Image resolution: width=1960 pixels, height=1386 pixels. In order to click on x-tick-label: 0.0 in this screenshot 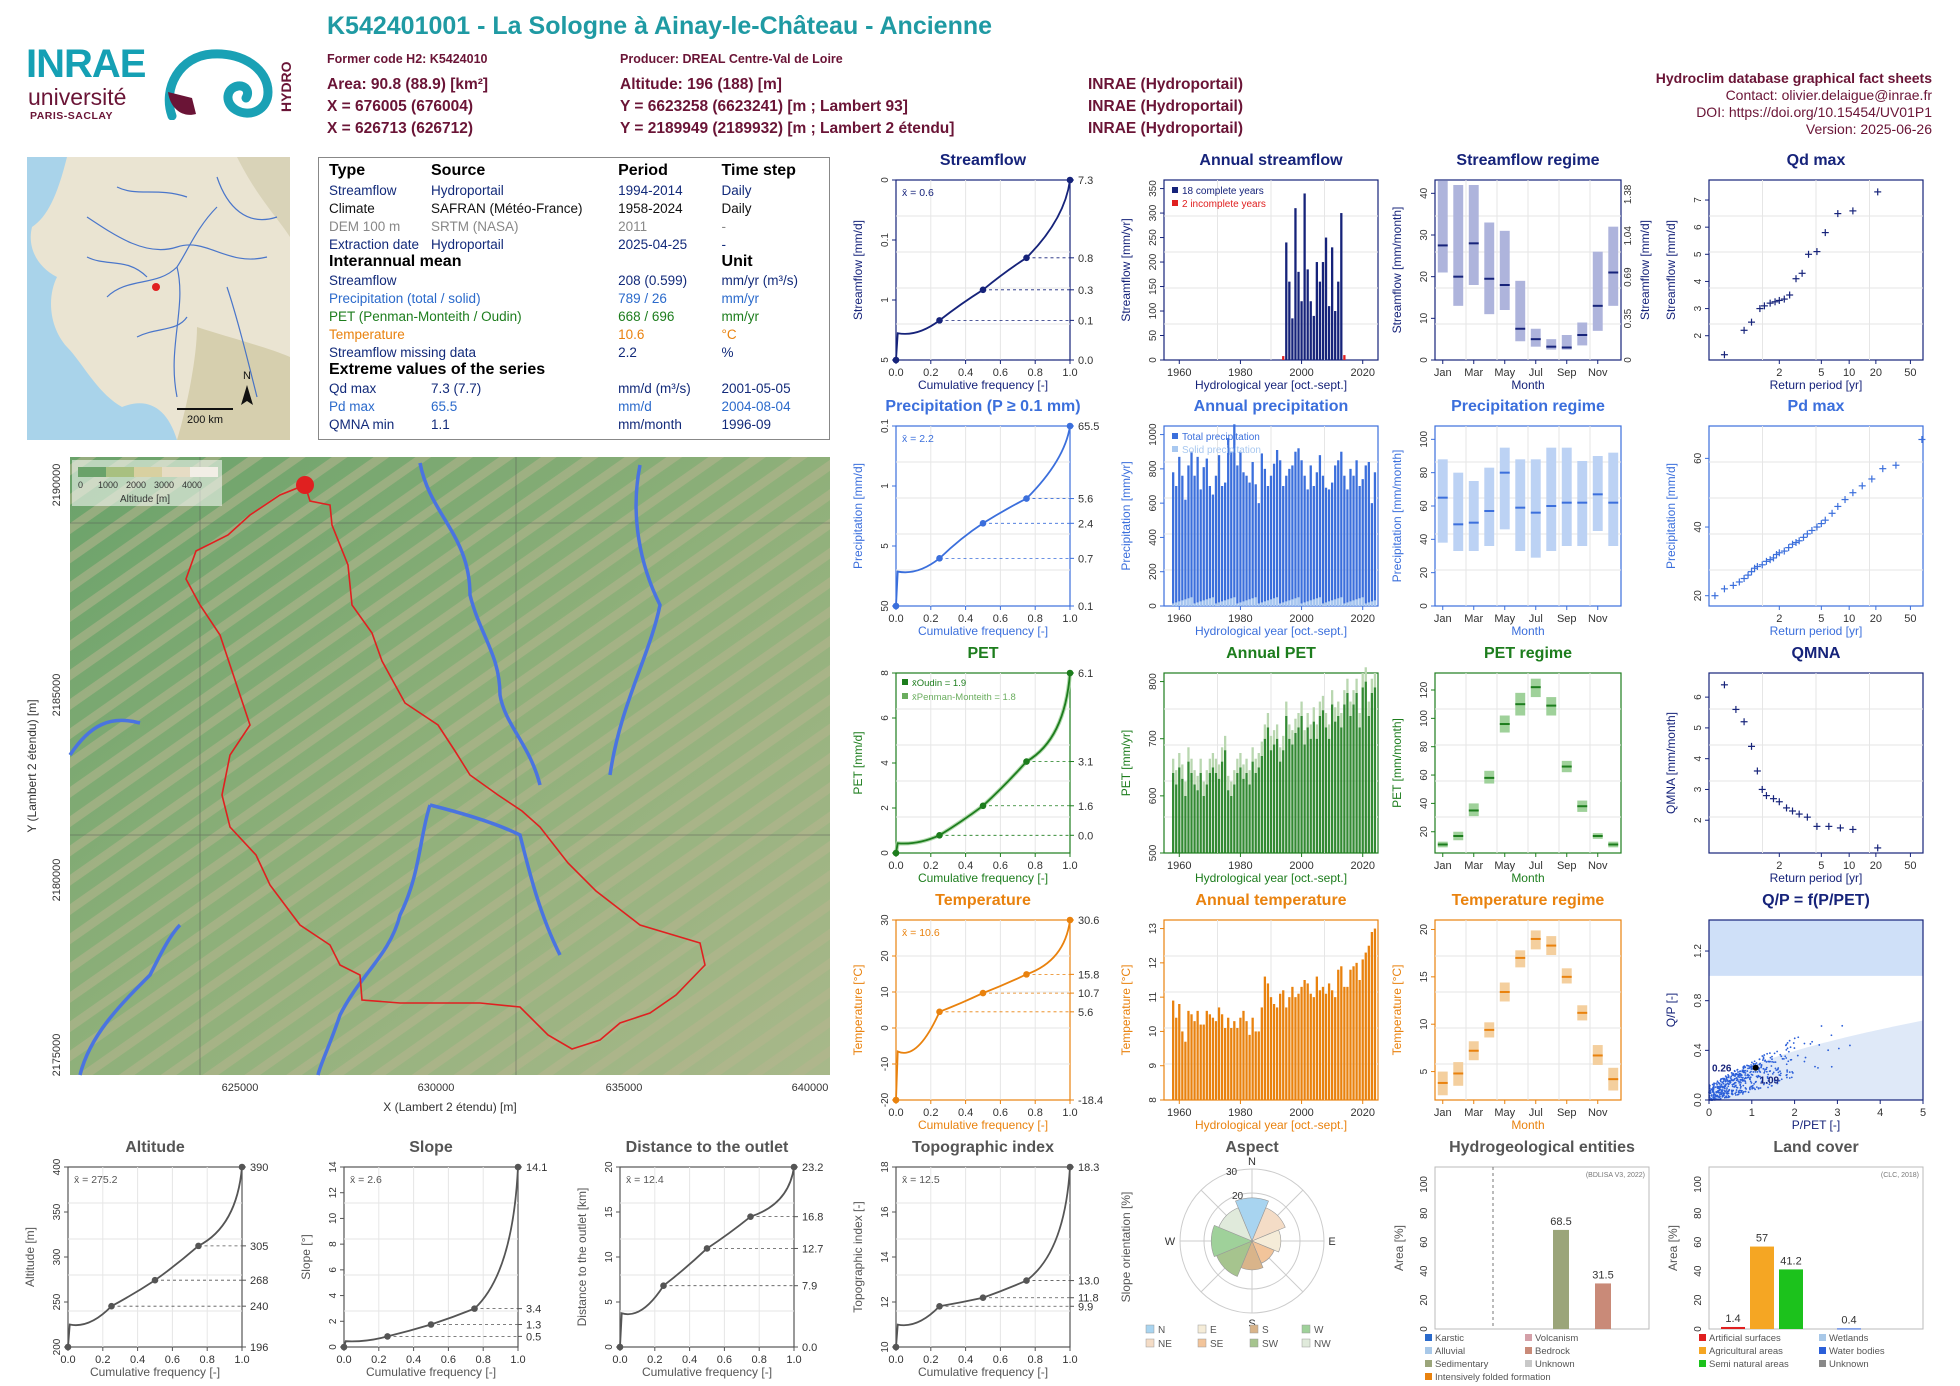, I will do `click(343, 1360)`.